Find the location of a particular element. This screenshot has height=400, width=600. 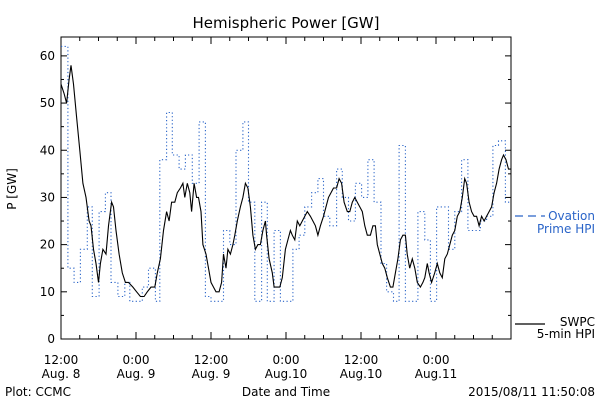

y-tick-label: 0 is located at coordinates (51, 339).